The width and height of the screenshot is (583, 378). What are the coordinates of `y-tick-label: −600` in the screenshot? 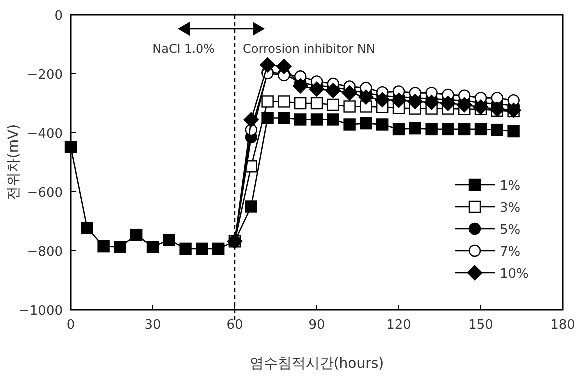 It's located at (45, 193).